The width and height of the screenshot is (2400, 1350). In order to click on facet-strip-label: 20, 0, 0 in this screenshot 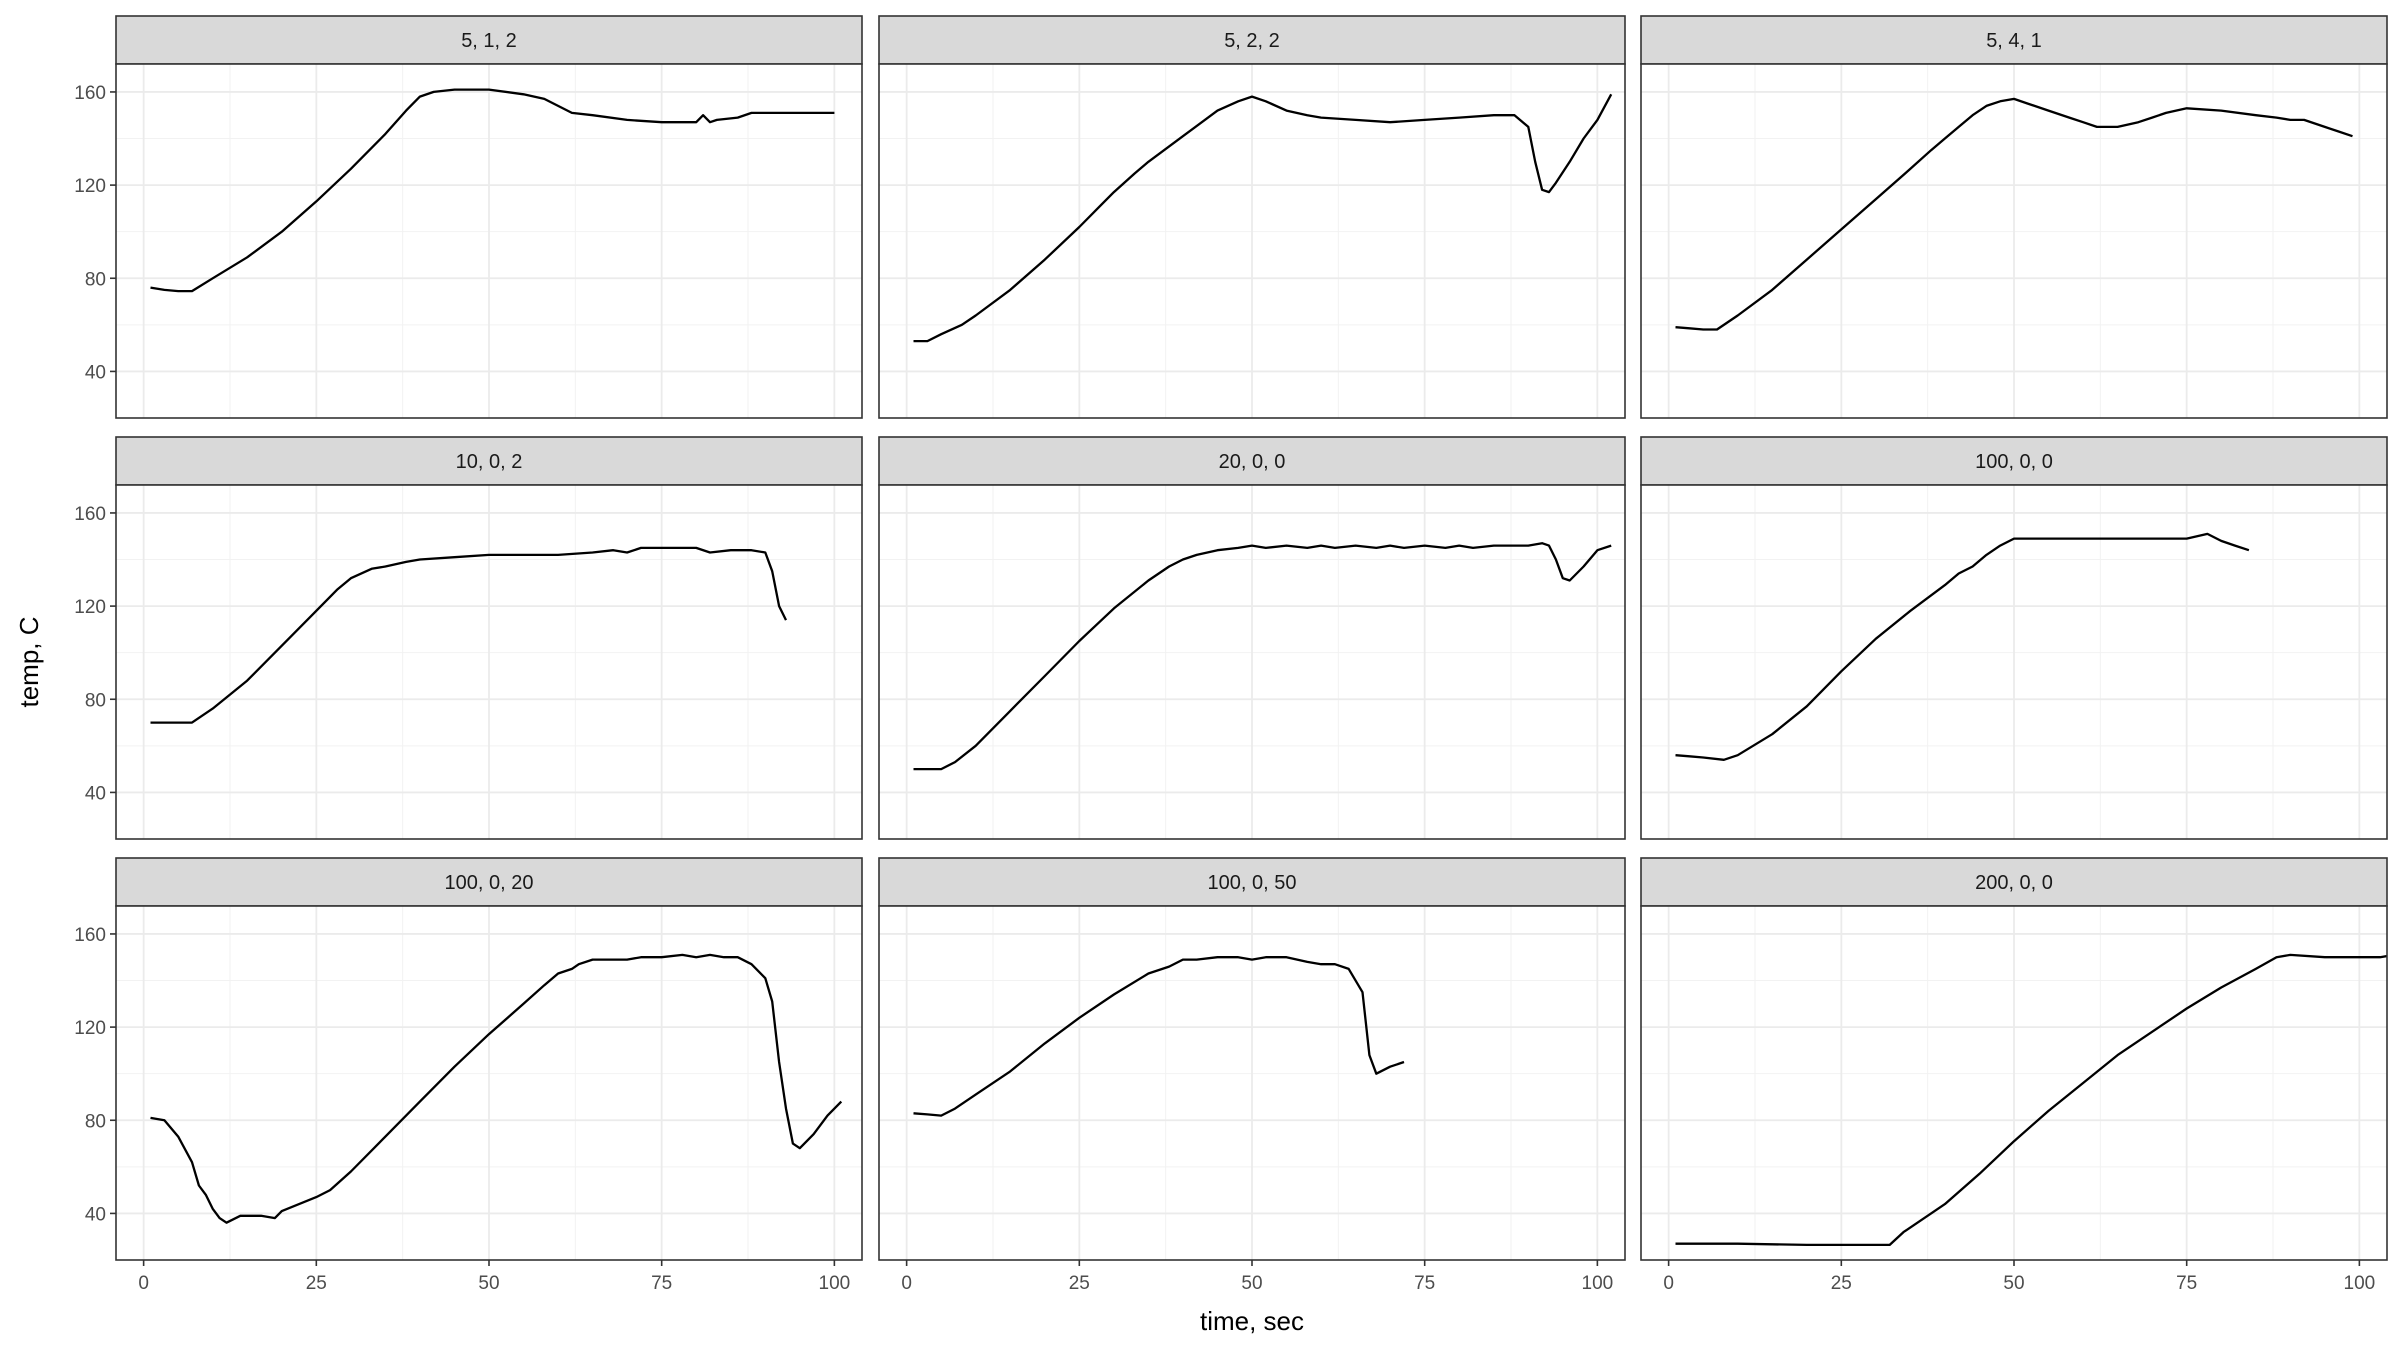, I will do `click(1252, 462)`.